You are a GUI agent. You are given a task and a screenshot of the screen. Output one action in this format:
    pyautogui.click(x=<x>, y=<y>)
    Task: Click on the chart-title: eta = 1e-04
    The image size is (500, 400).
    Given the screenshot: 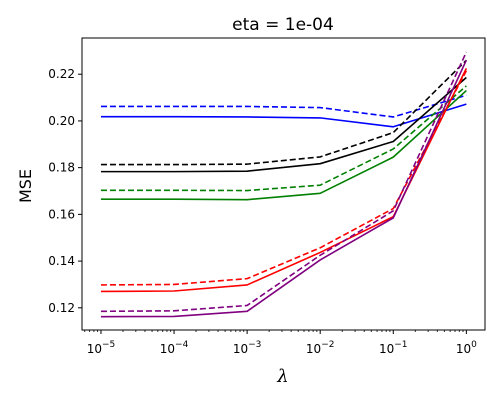 What is the action you would take?
    pyautogui.click(x=283, y=25)
    